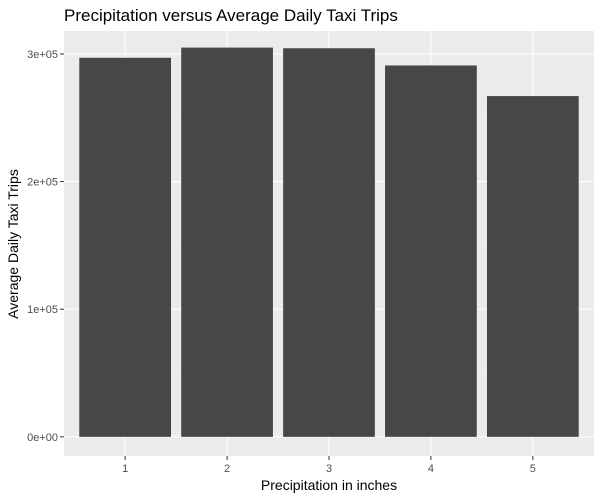 This screenshot has width=600, height=500. What do you see at coordinates (533, 469) in the screenshot?
I see `x-tick-label: 5` at bounding box center [533, 469].